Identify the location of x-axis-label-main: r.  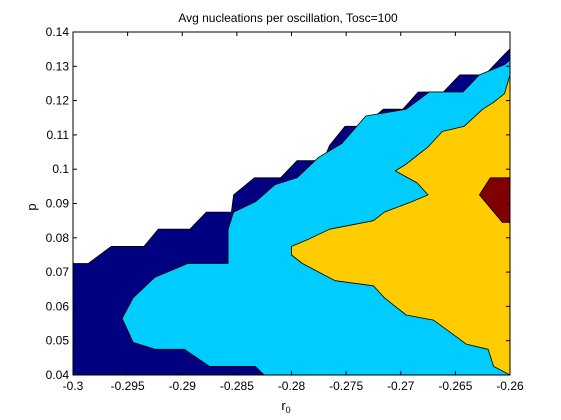
(283, 405).